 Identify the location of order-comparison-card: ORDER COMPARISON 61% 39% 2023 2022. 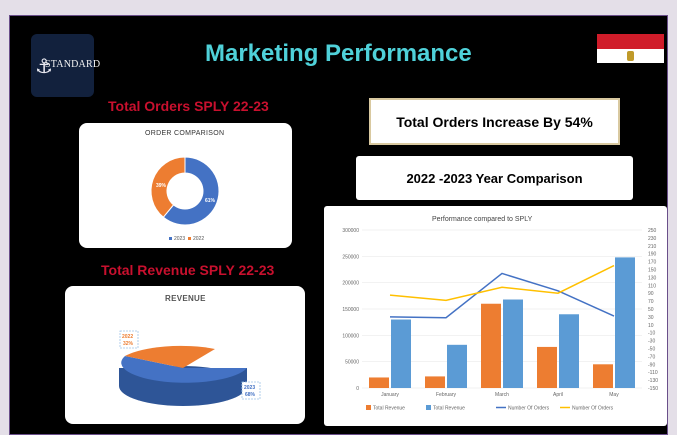
(185, 185).